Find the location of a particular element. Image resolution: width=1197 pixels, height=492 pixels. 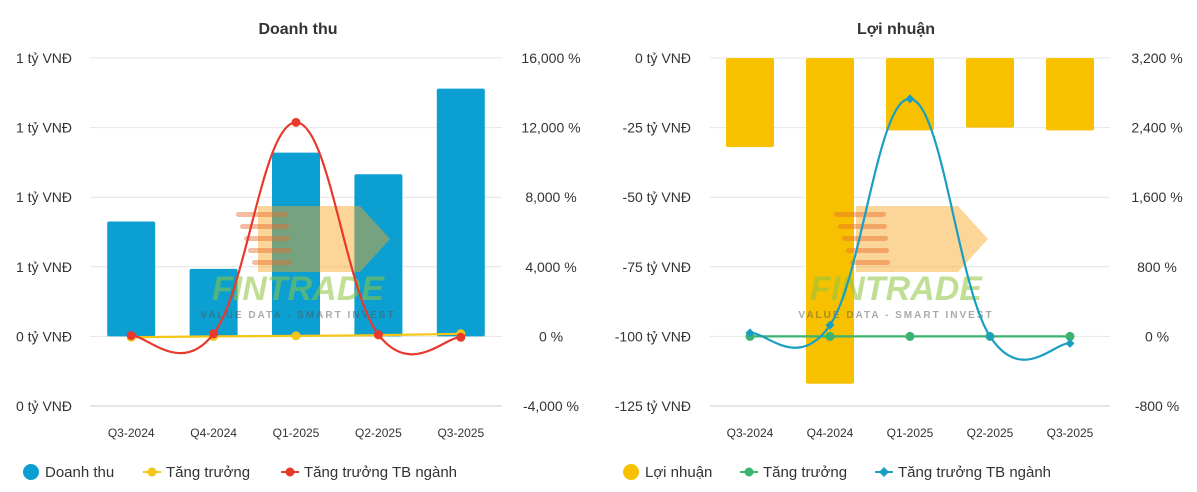

y-axis-right-tick-label: -4,000 % is located at coordinates (551, 406).